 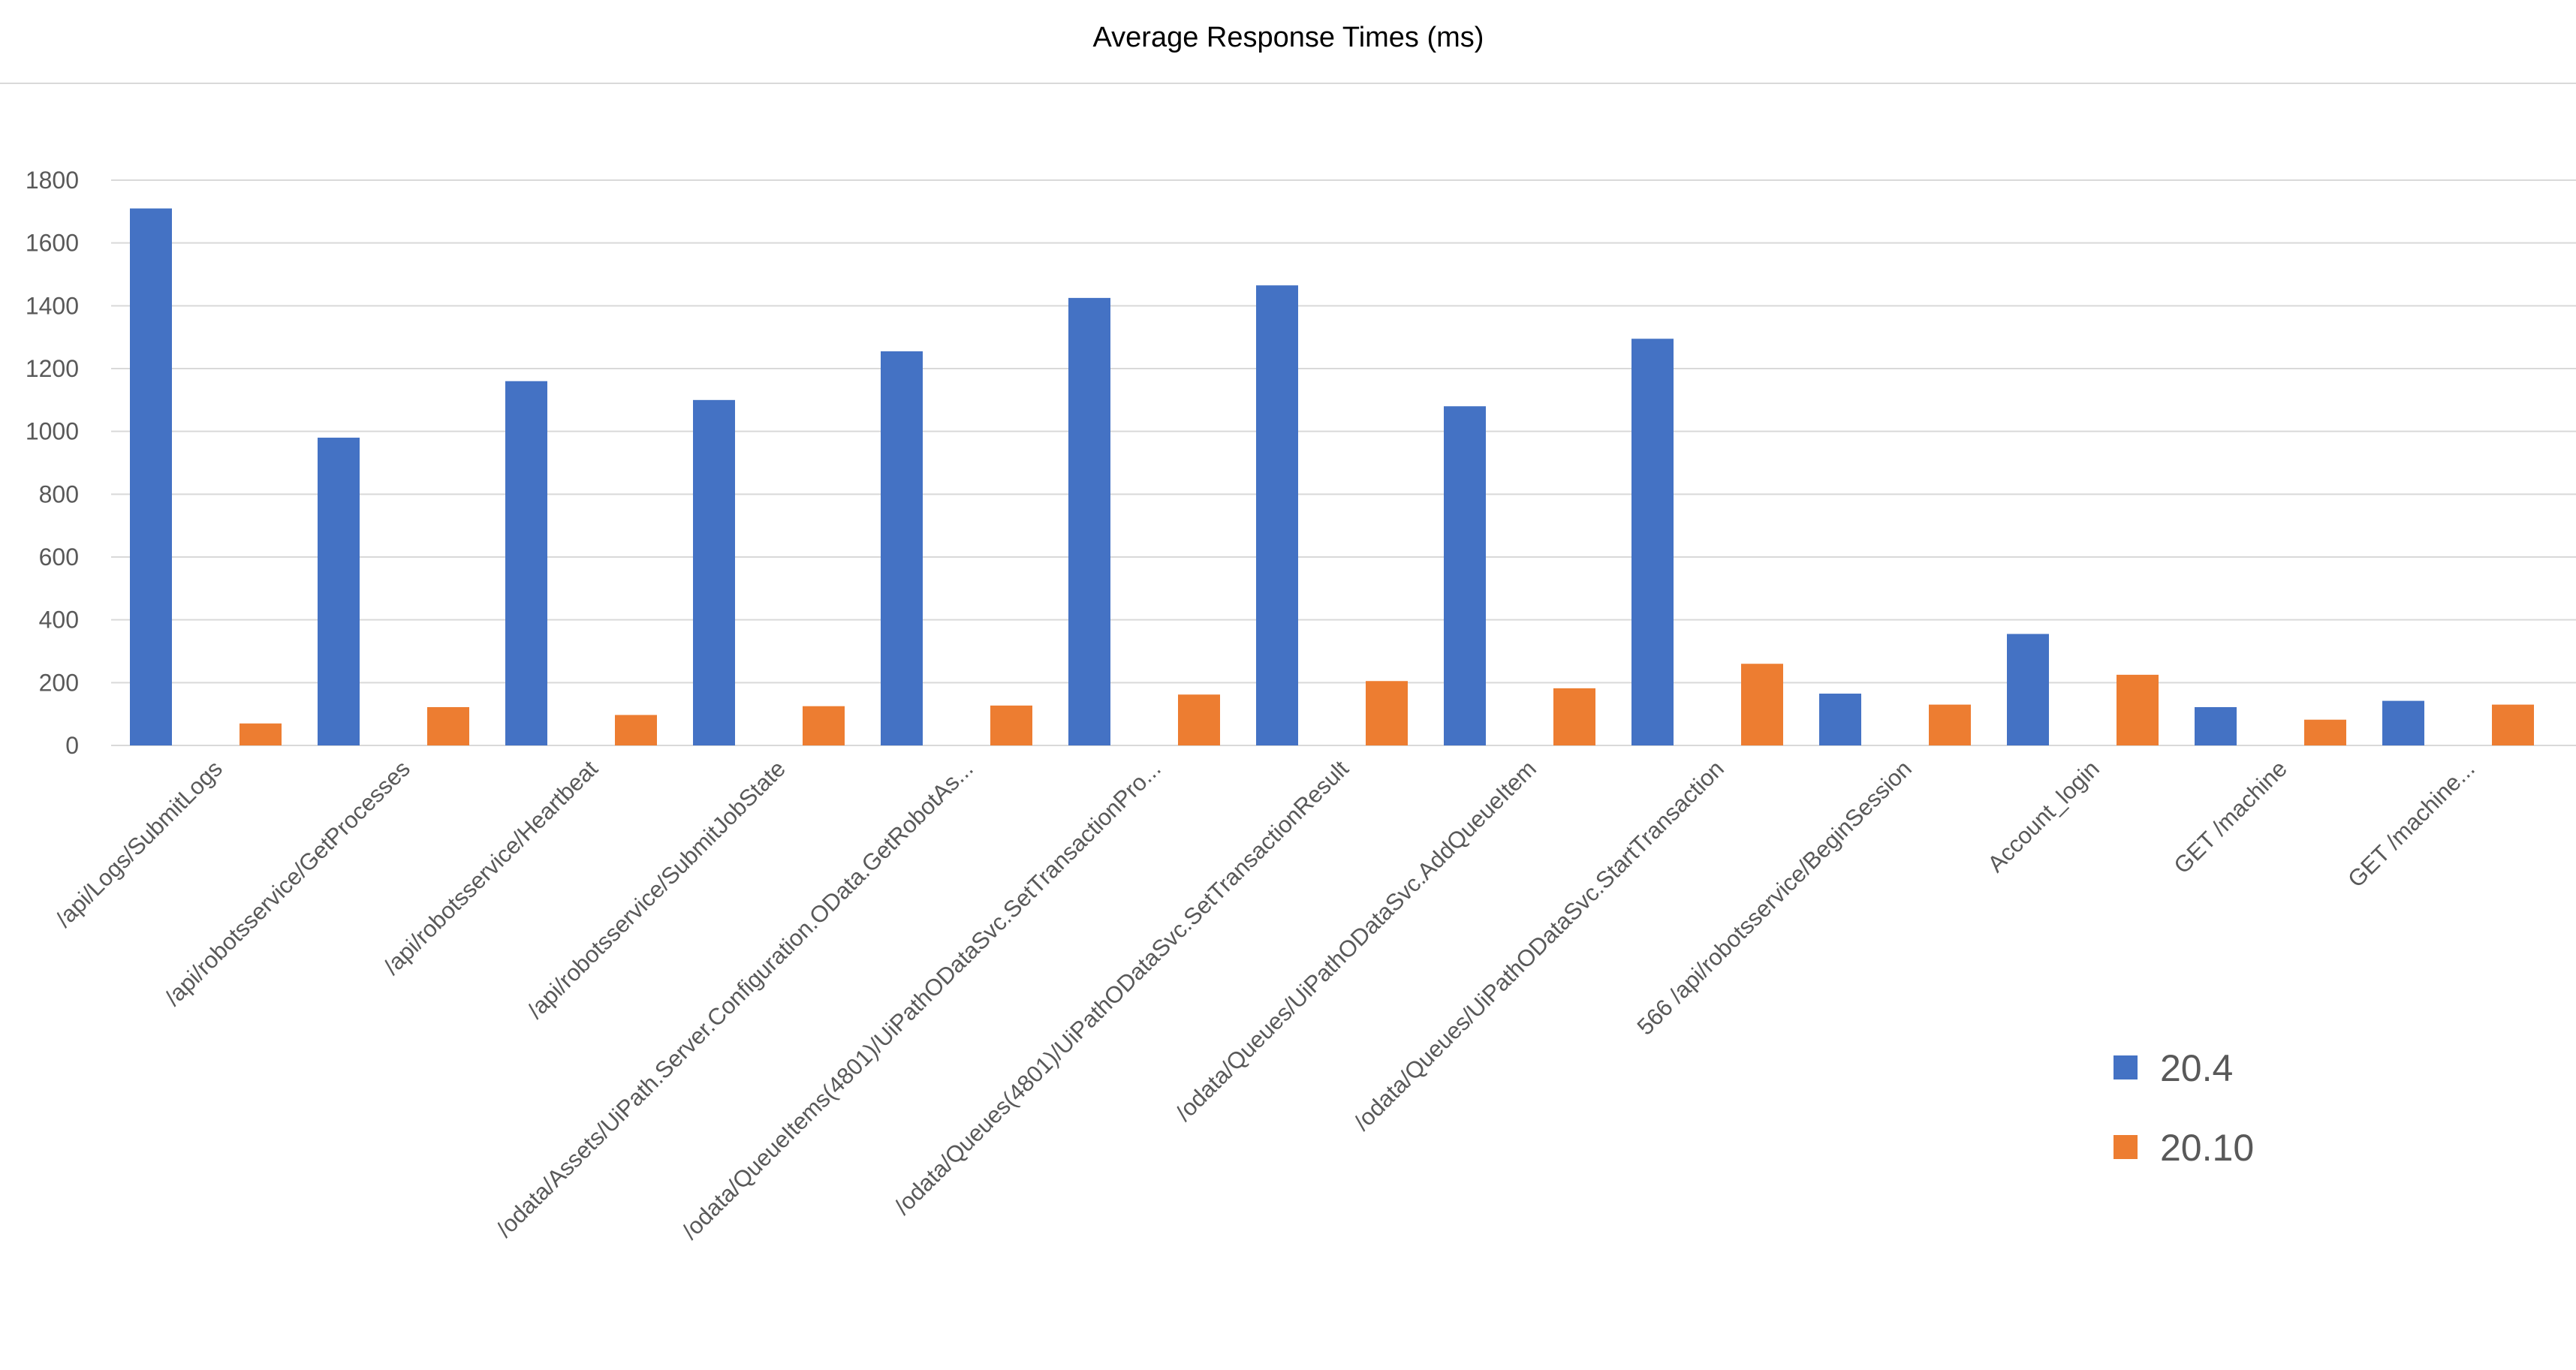 What do you see at coordinates (59, 683) in the screenshot?
I see `y-tick-label: 200` at bounding box center [59, 683].